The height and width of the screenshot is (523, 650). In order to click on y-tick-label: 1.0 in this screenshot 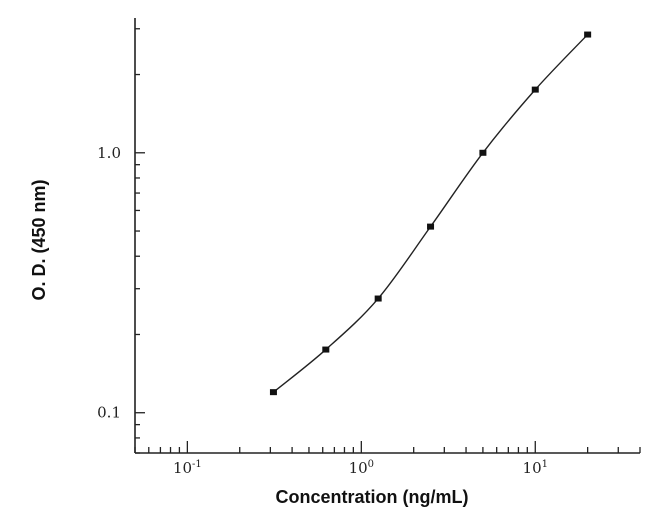, I will do `click(109, 153)`.